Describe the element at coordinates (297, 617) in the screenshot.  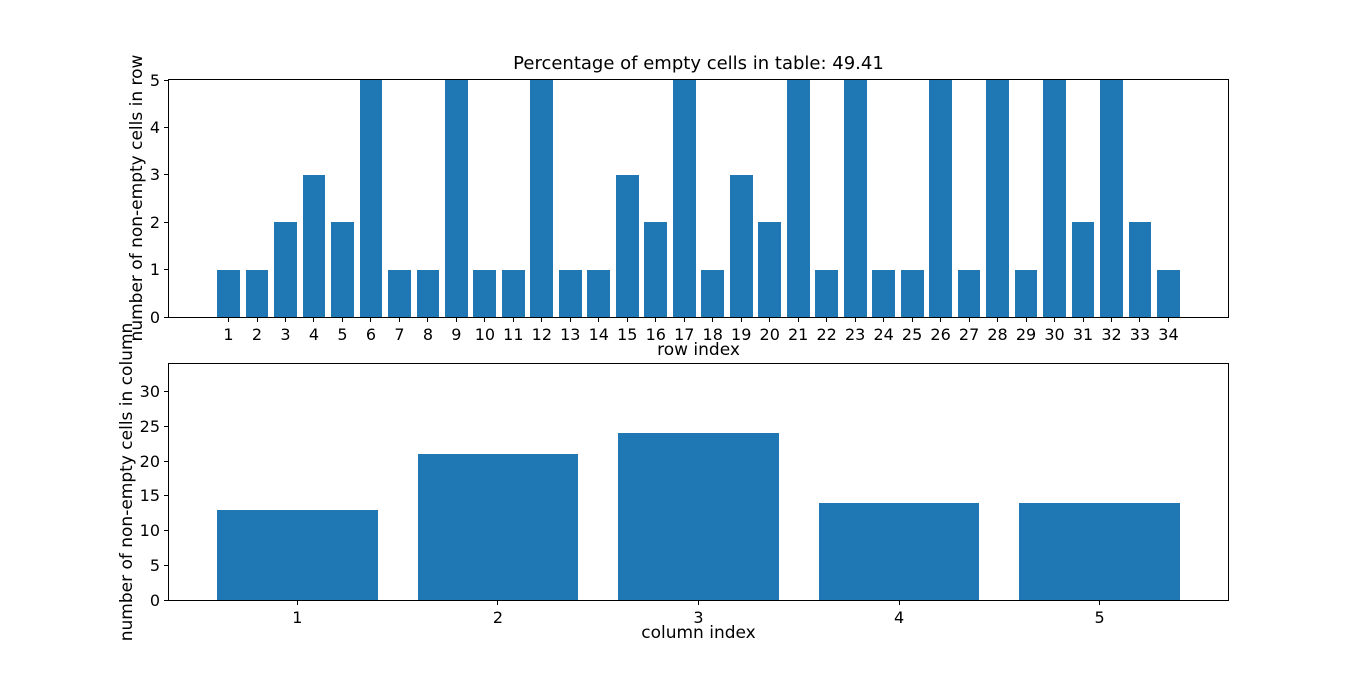
I see `x-tick-label: 1` at that location.